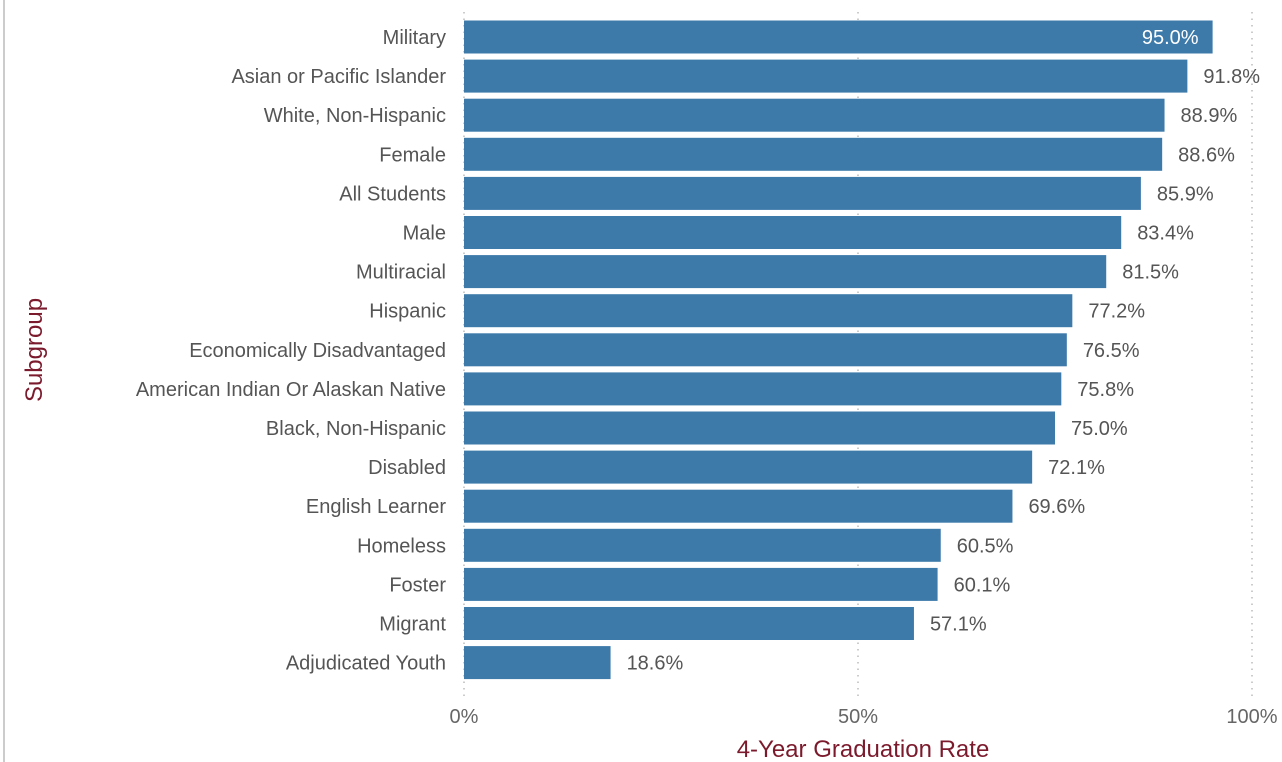  Describe the element at coordinates (1056, 507) in the screenshot. I see `value-label: 69.6%` at that location.